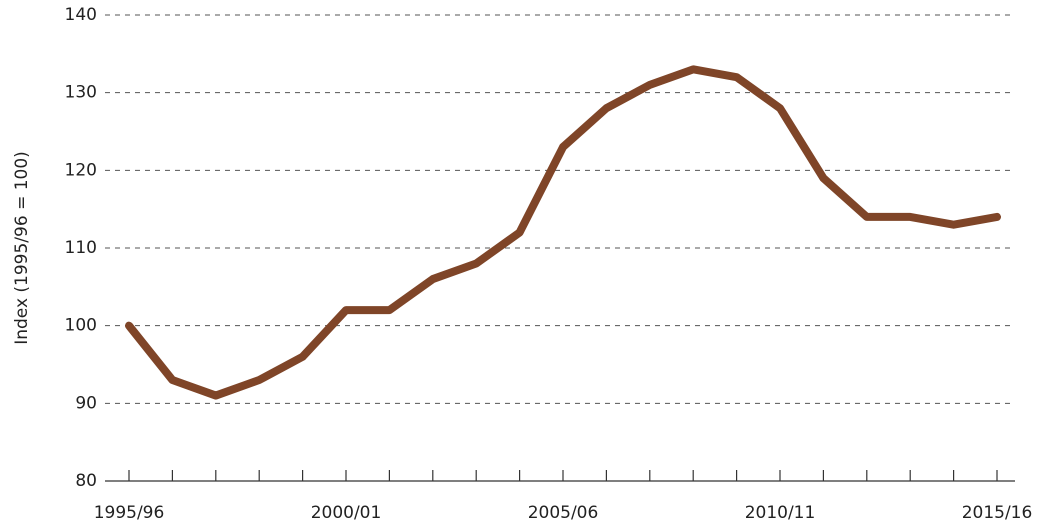 The height and width of the screenshot is (525, 1041). Describe the element at coordinates (81, 93) in the screenshot. I see `y-tick-label: 130` at that location.